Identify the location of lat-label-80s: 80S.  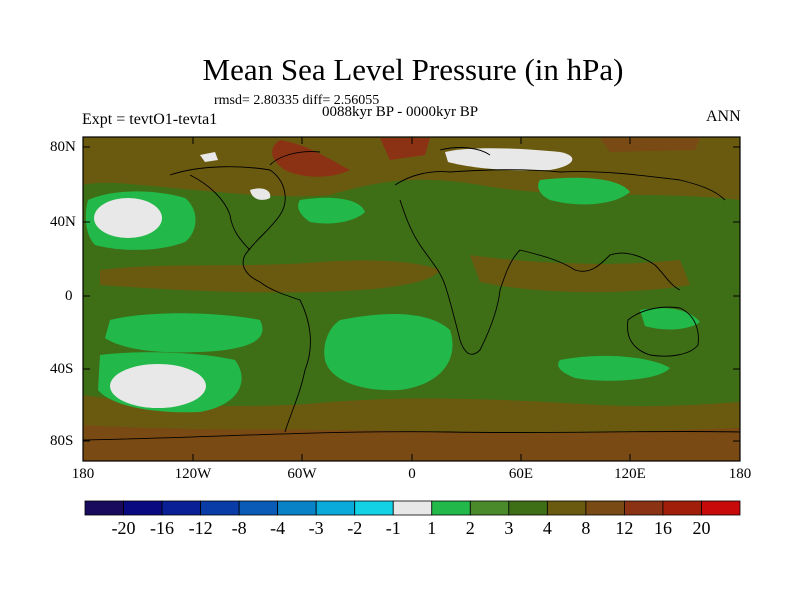
(62, 441).